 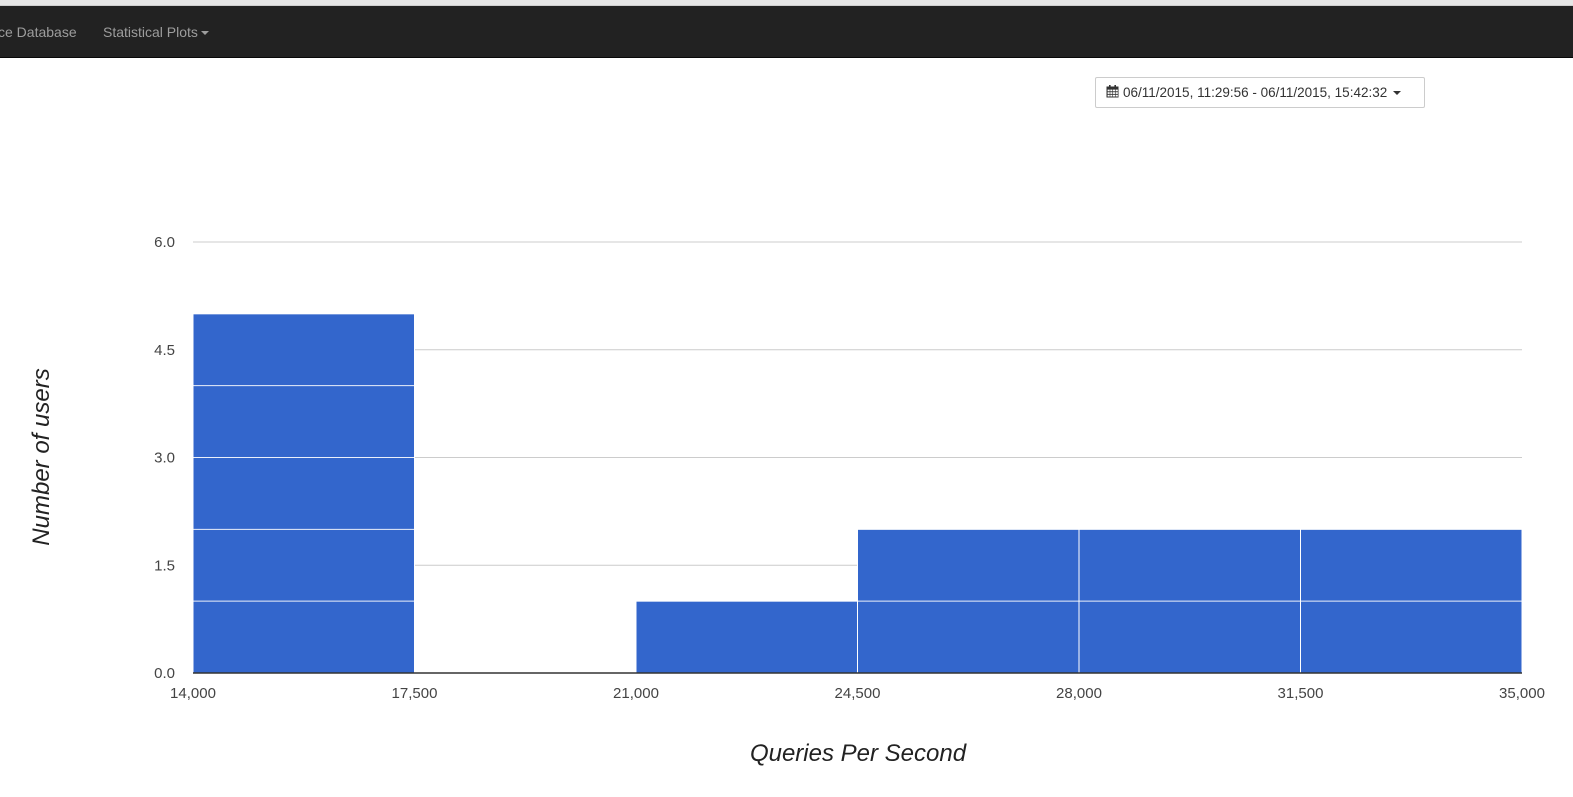 What do you see at coordinates (858, 693) in the screenshot?
I see `x-tick-label: 24,500` at bounding box center [858, 693].